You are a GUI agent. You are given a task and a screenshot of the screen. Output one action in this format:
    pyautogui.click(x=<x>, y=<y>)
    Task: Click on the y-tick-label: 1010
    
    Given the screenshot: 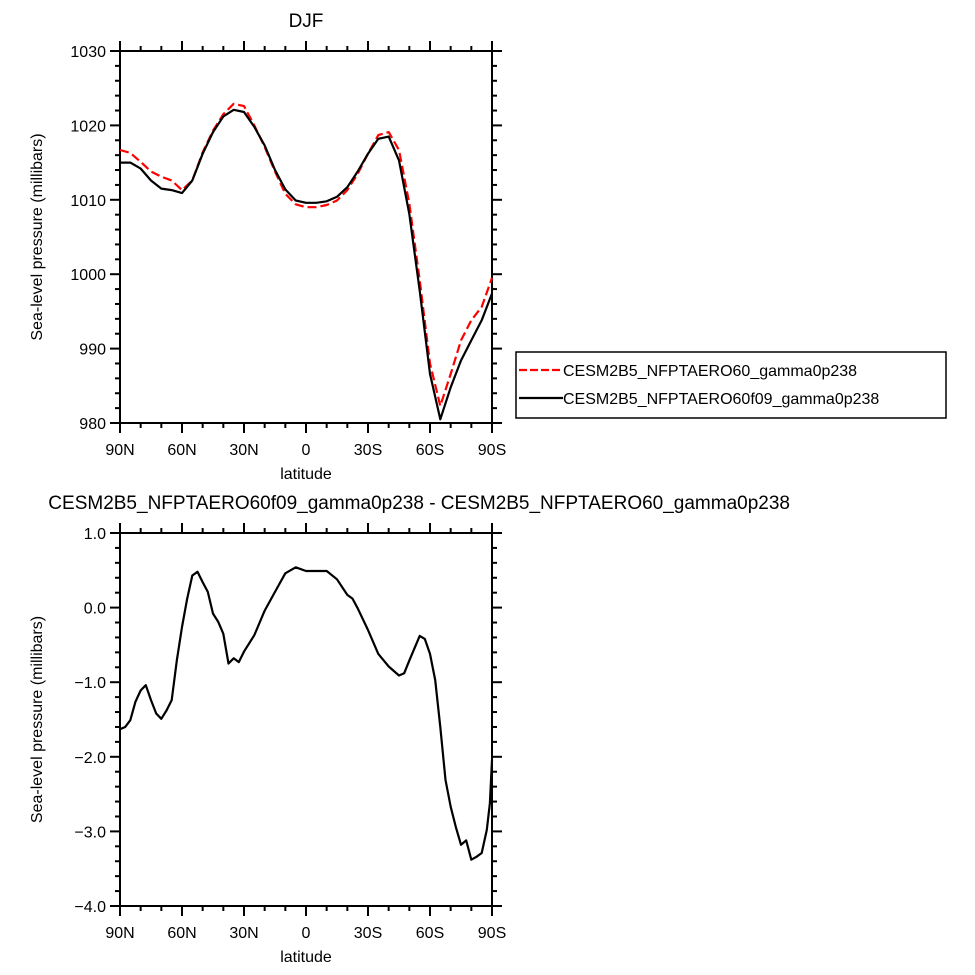 What is the action you would take?
    pyautogui.click(x=88, y=201)
    